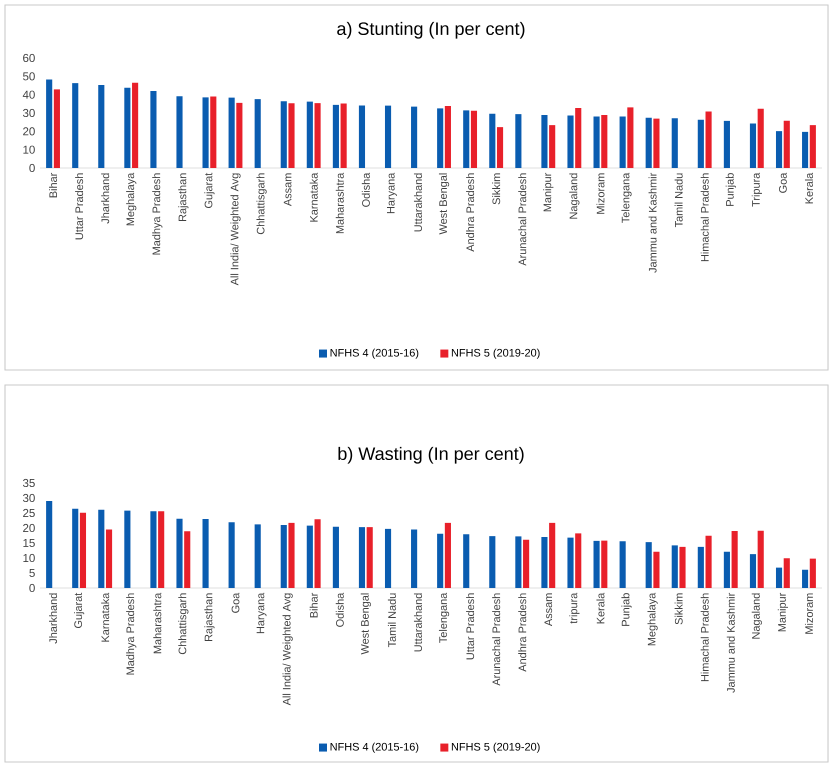 This screenshot has width=831, height=767. Describe the element at coordinates (288, 189) in the screenshot. I see `x-tick-label: Assam` at that location.